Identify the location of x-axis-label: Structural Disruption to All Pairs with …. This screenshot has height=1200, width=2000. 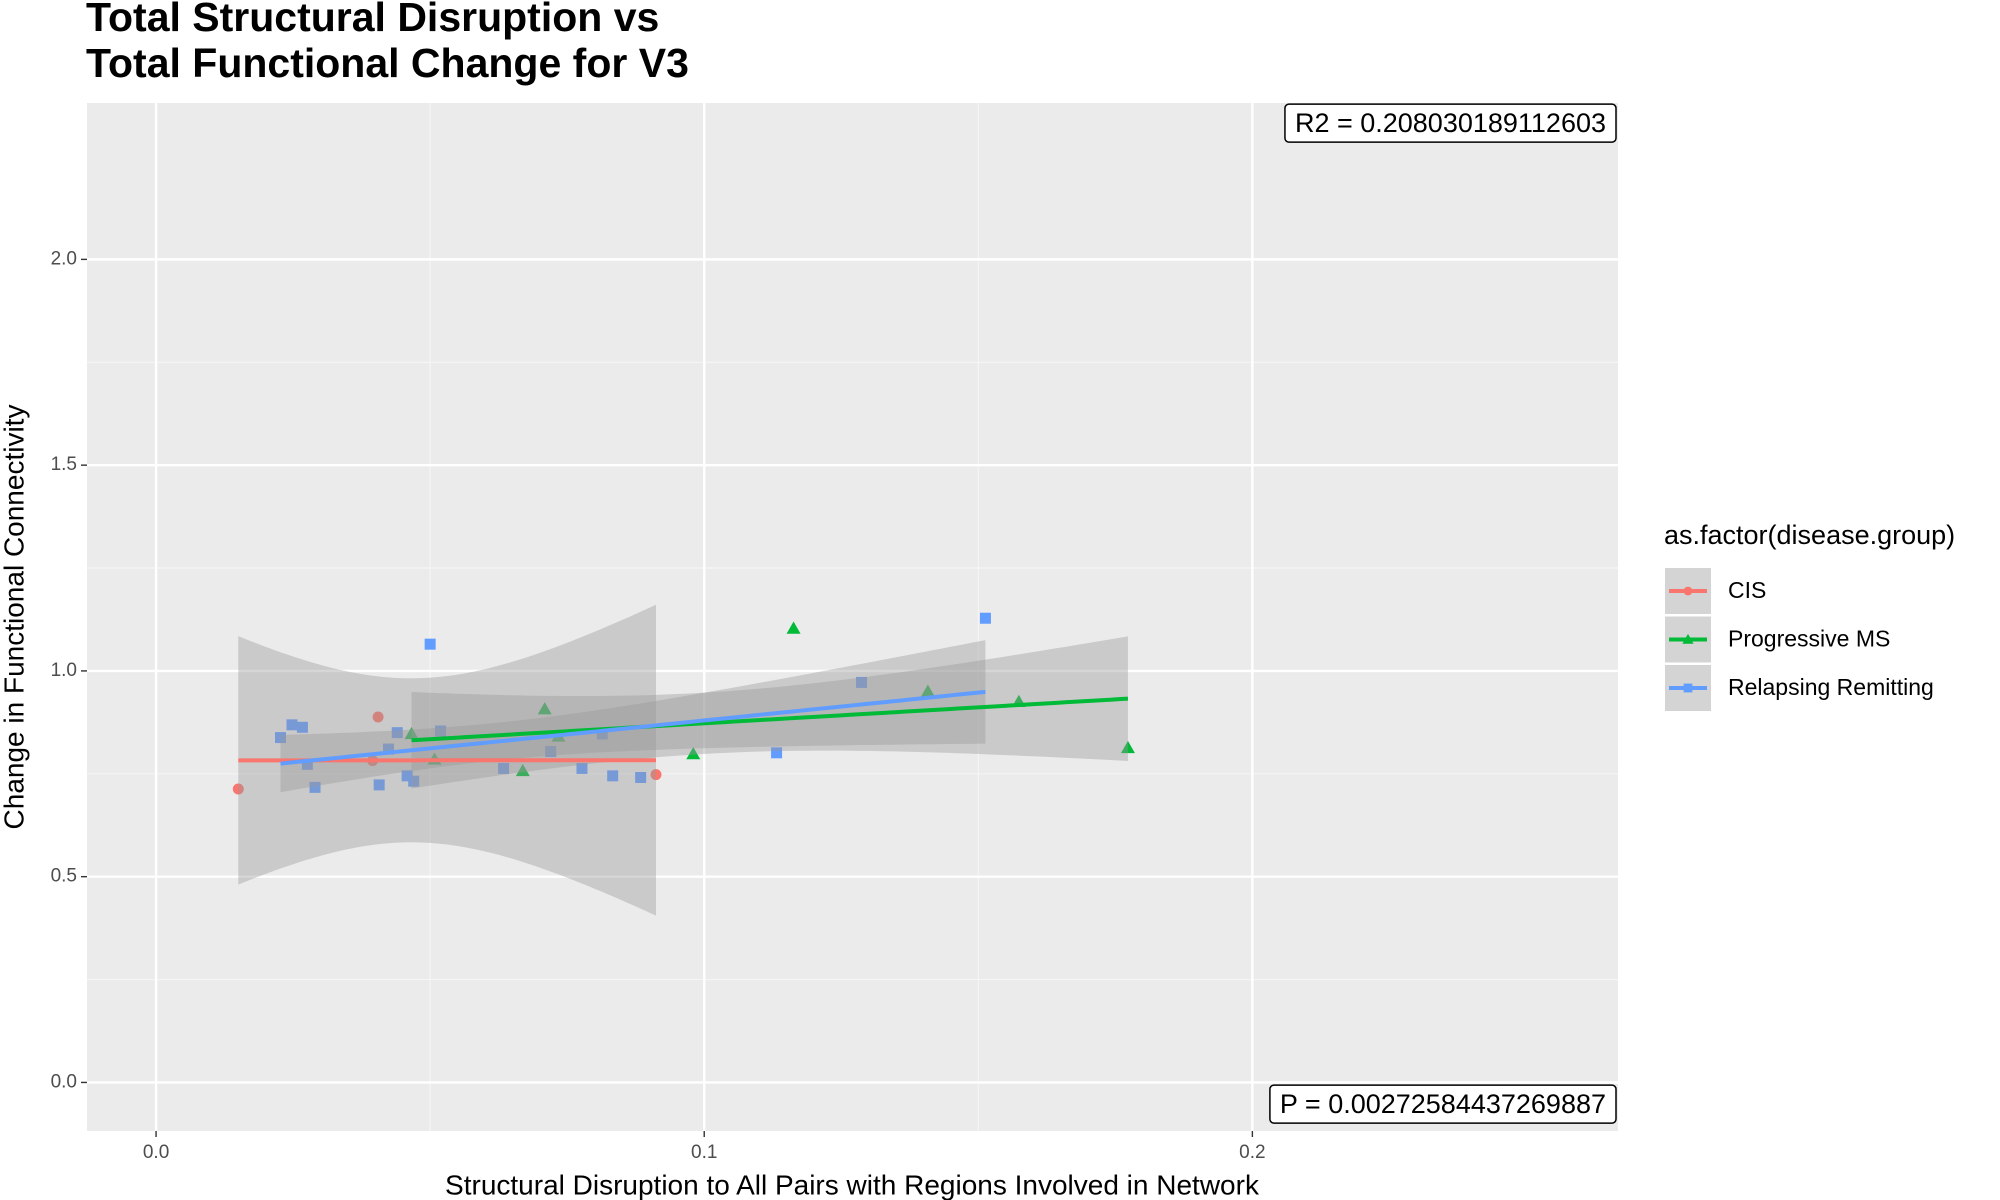
(852, 1184).